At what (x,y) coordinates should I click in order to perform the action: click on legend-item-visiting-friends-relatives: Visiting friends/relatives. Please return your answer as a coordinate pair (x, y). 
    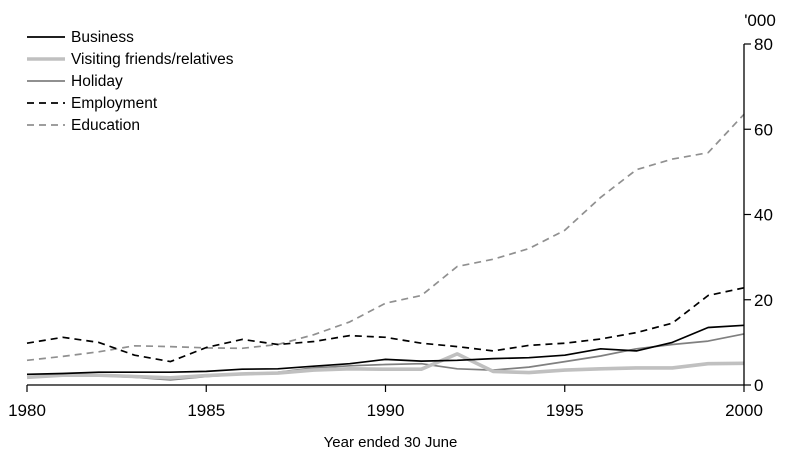
    Looking at the image, I should click on (130, 59).